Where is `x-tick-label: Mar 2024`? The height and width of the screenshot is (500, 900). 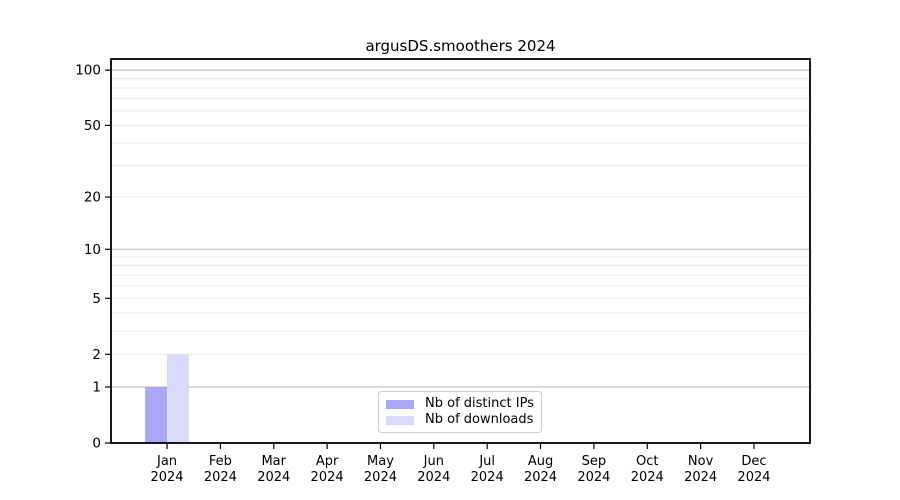 x-tick-label: Mar 2024 is located at coordinates (273, 469).